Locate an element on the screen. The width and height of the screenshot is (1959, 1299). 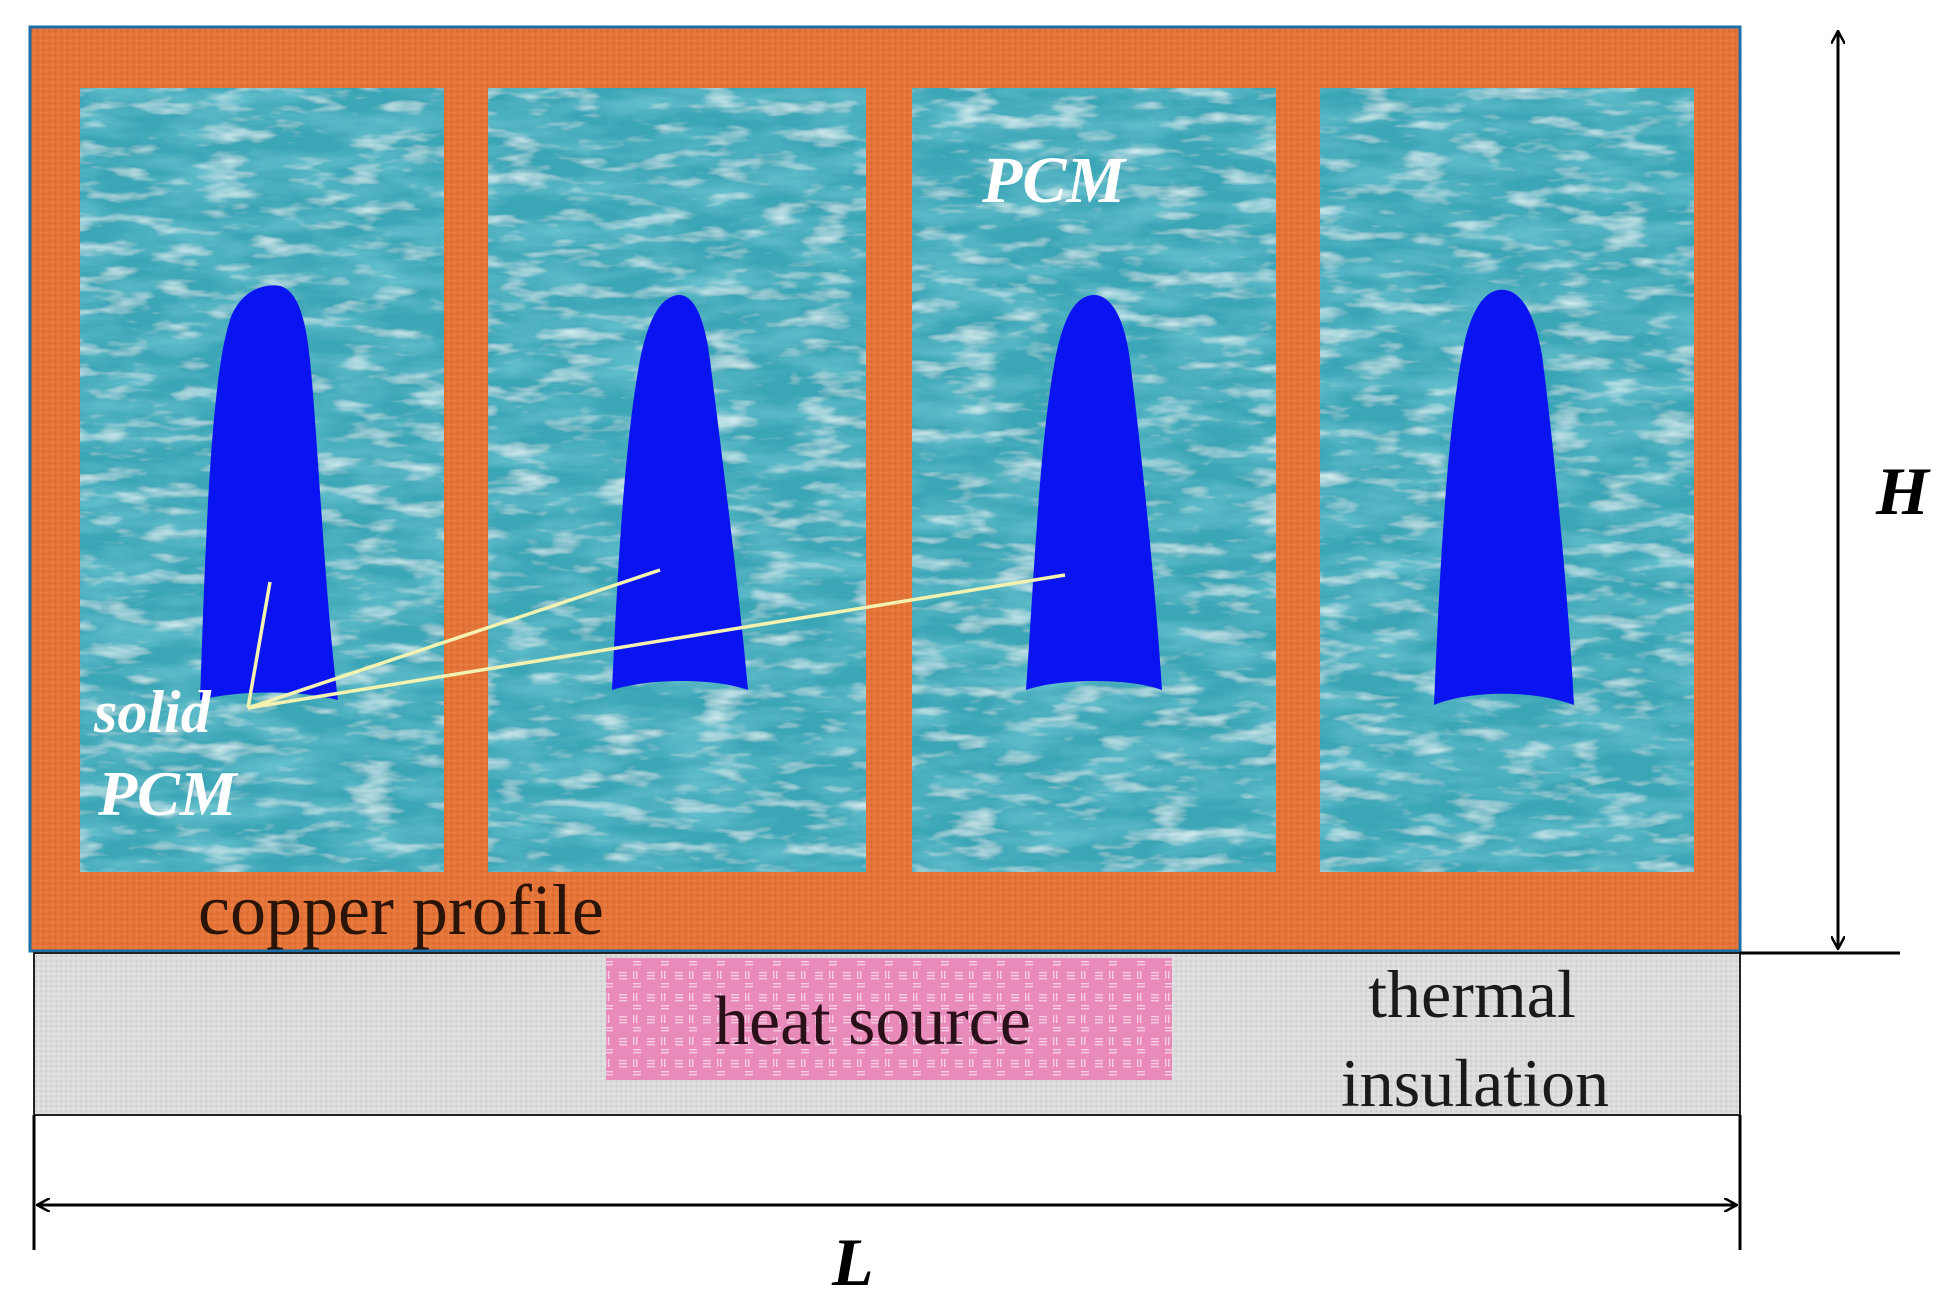
insulation-label-line2: insulation is located at coordinates (1475, 1083).